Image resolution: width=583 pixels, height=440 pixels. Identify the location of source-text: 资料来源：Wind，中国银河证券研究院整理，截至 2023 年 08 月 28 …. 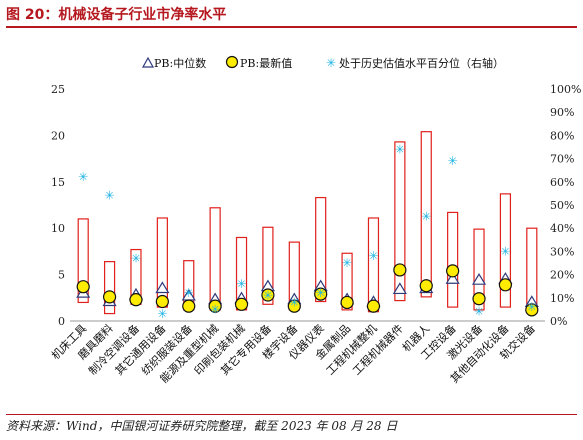
(202, 426).